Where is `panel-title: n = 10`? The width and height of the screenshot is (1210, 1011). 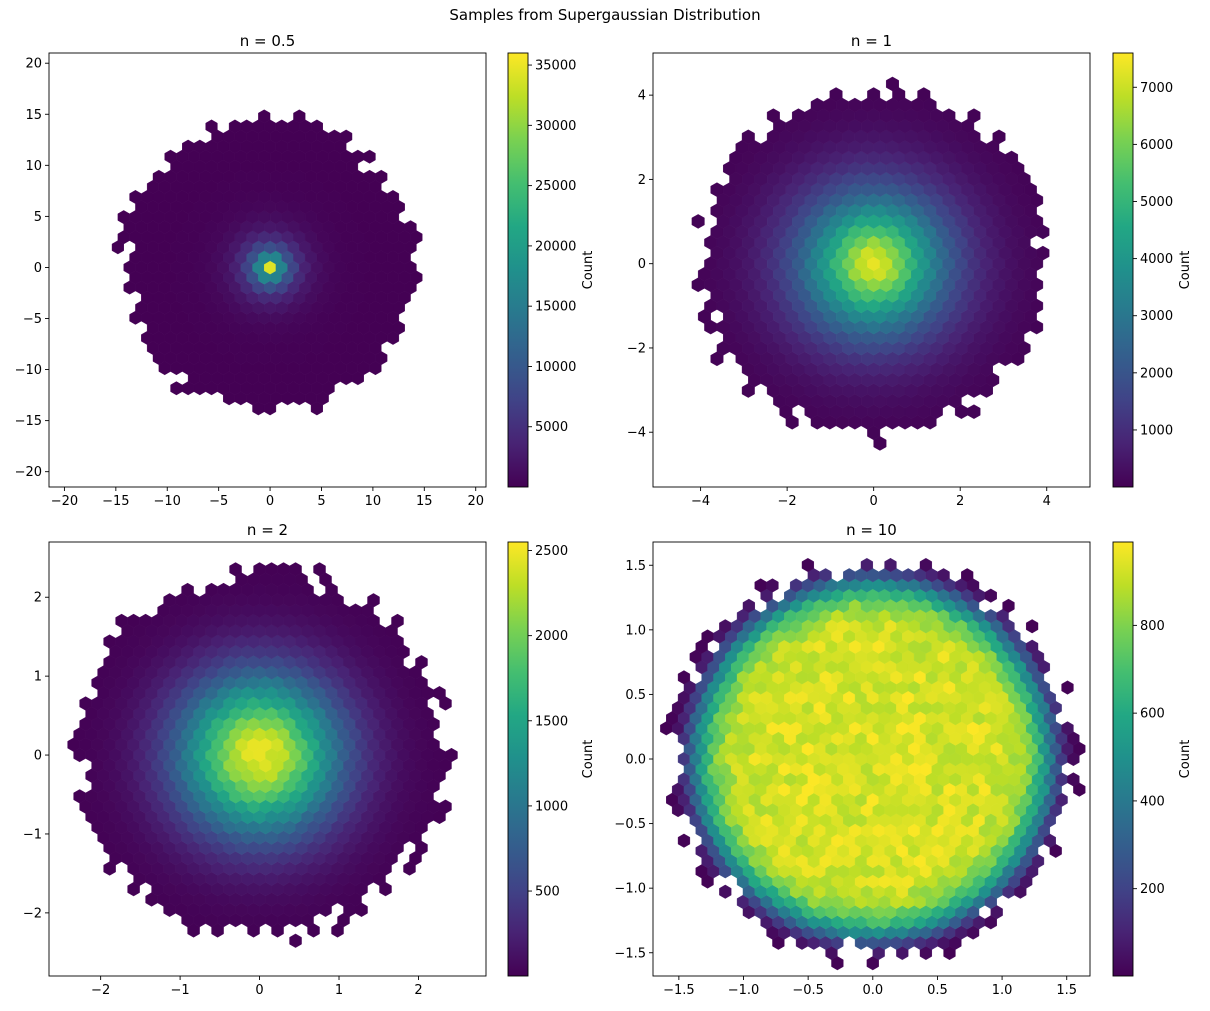
panel-title: n = 10 is located at coordinates (871, 530).